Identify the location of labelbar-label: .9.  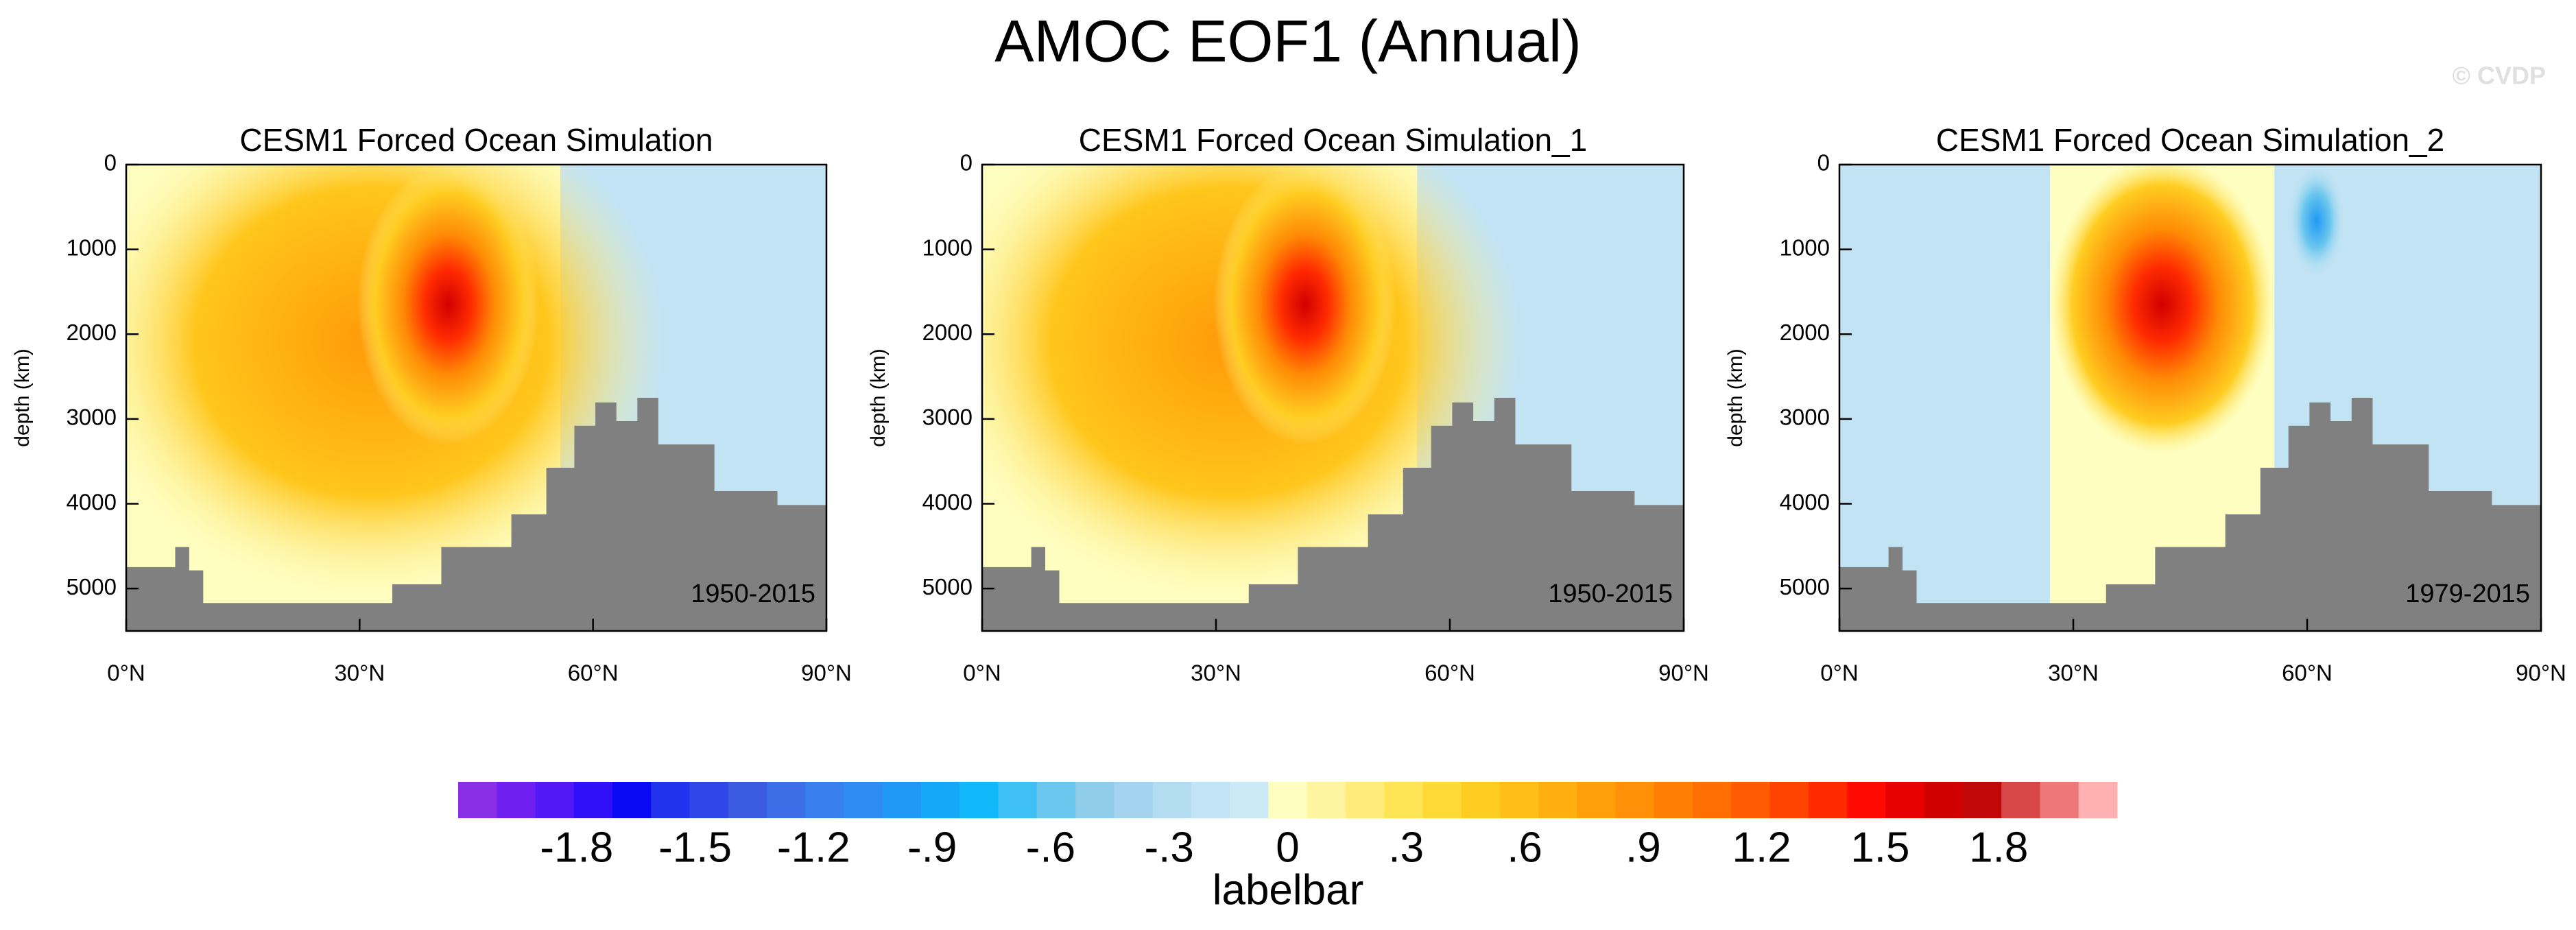
(1643, 847).